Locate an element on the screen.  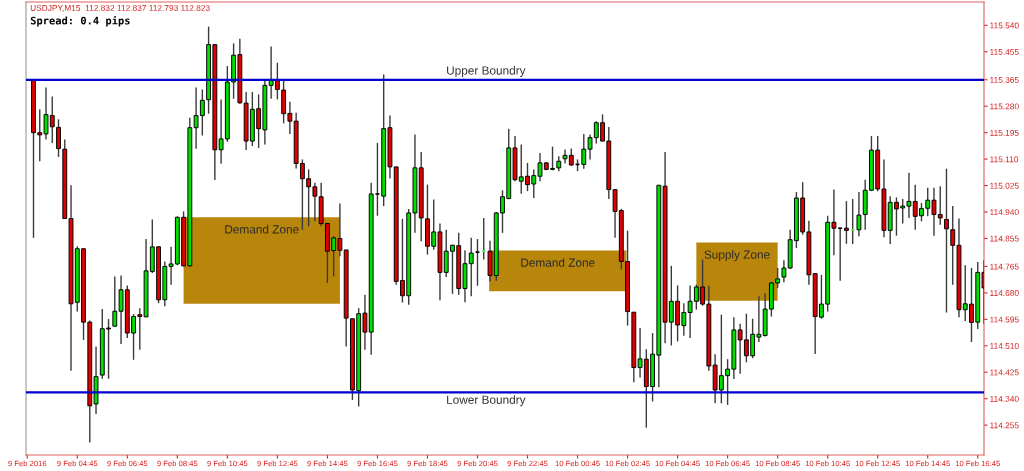
y-tick-label: 115.110 is located at coordinates (1004, 159).